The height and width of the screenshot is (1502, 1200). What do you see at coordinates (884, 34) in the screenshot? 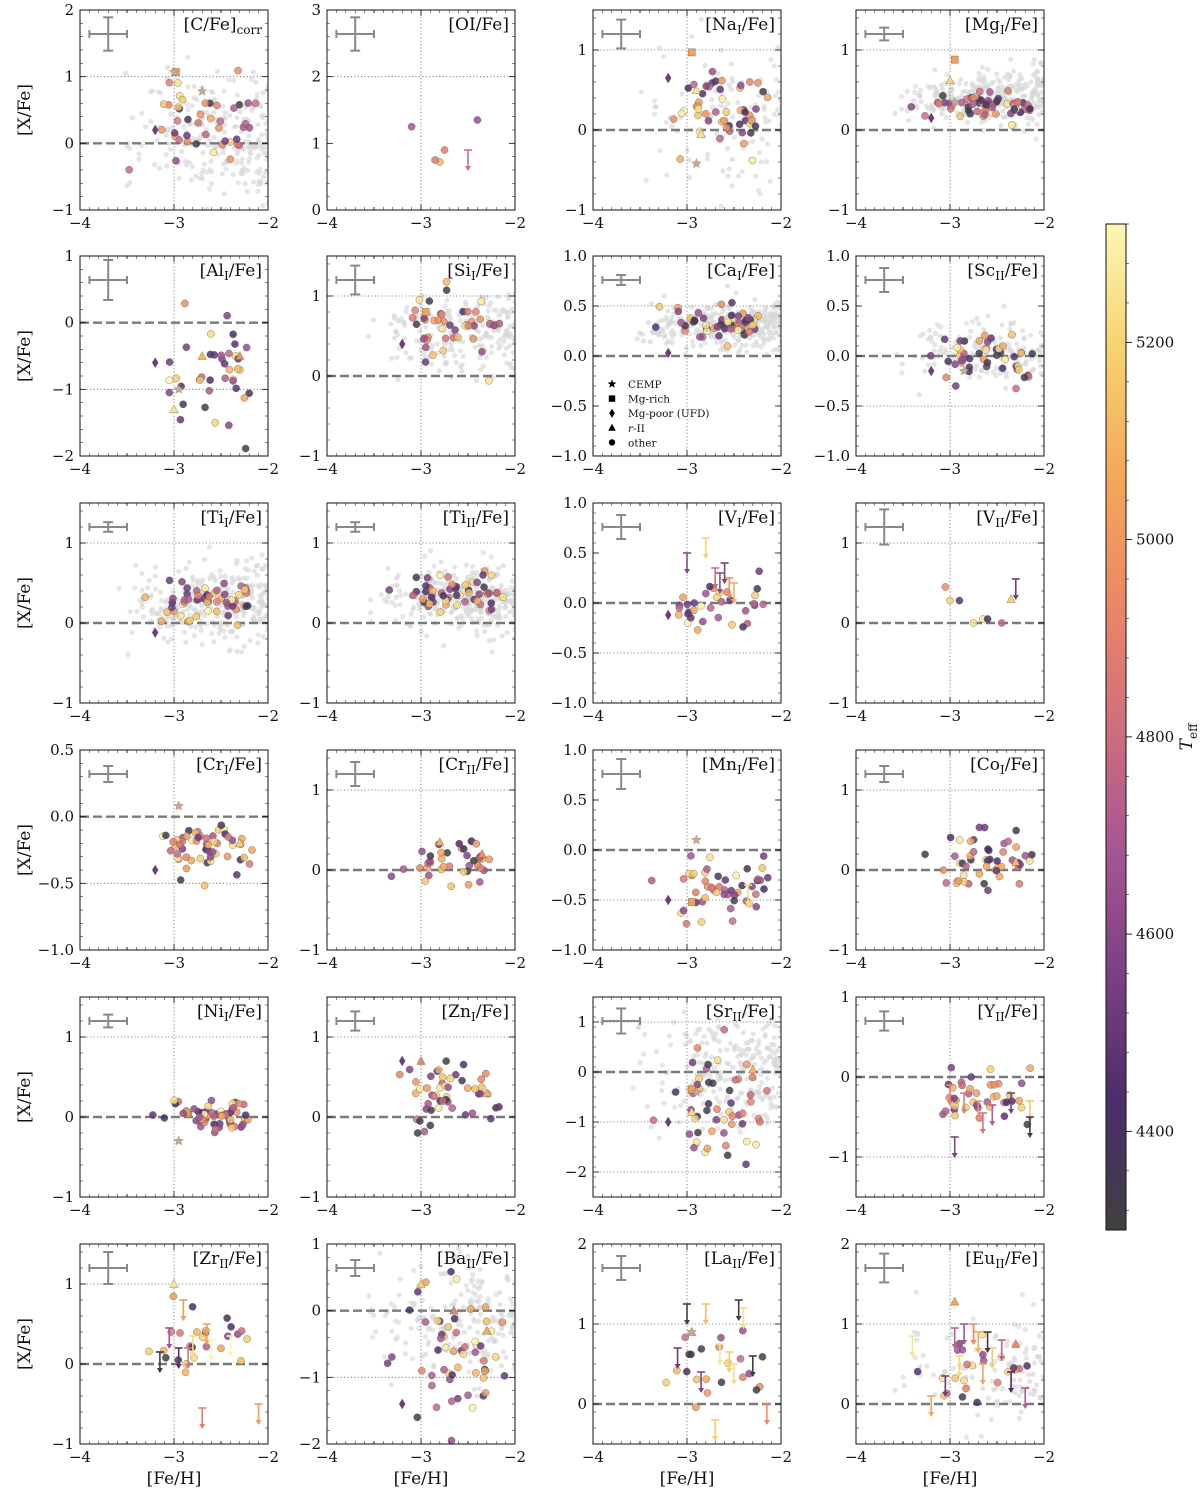
I see `error-bar-icon` at bounding box center [884, 34].